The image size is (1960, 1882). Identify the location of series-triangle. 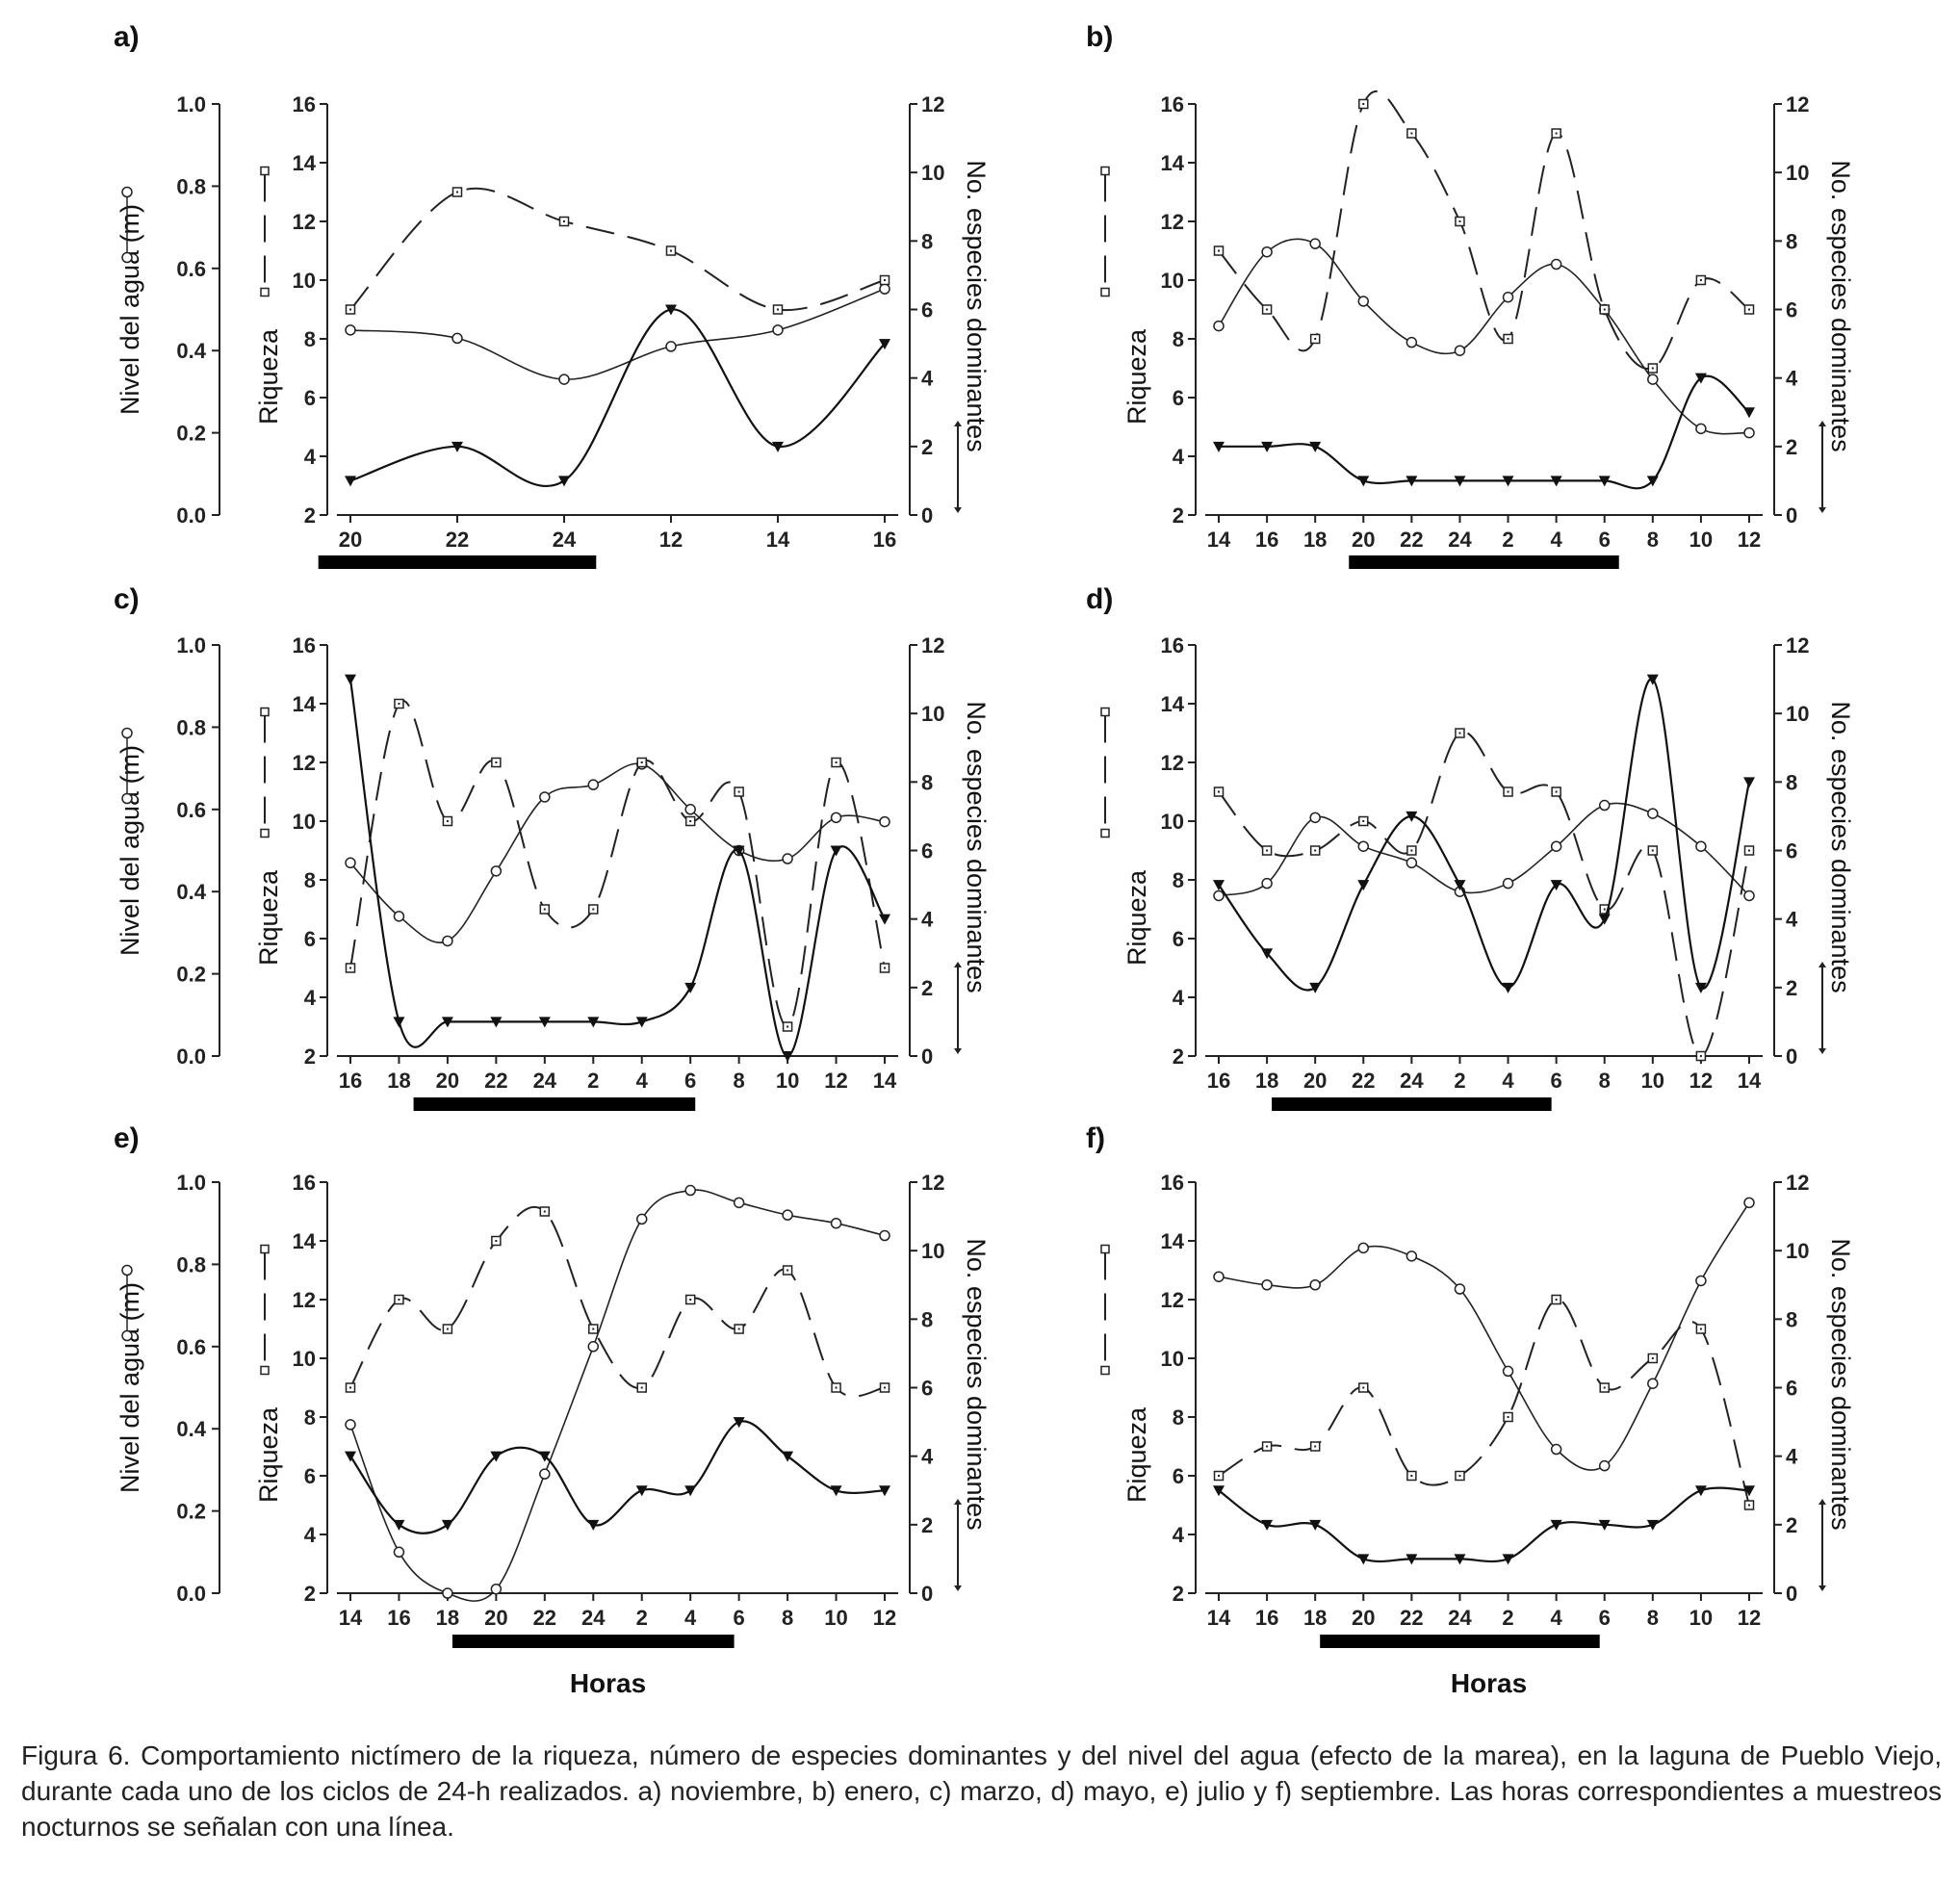
(618, 396).